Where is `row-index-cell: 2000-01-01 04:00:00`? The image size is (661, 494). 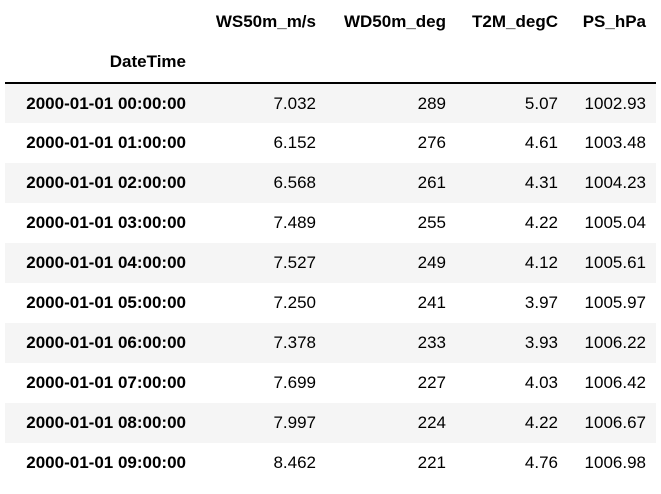
row-index-cell: 2000-01-01 04:00:00 is located at coordinates (106, 262).